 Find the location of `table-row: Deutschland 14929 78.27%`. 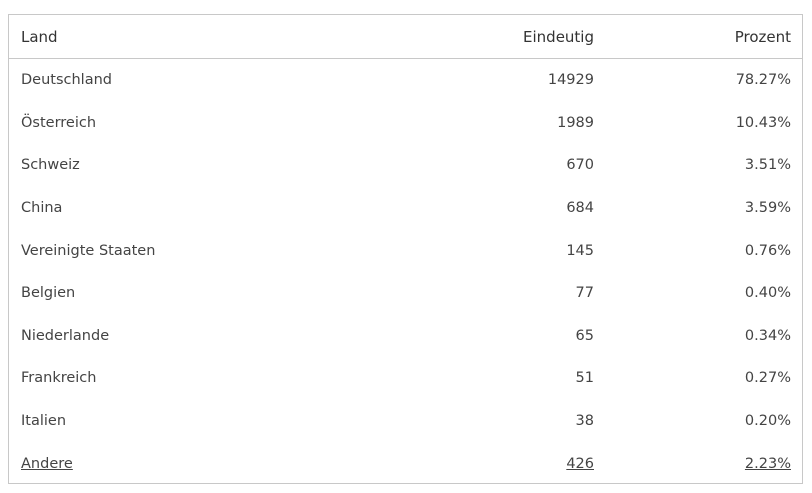

table-row: Deutschland 14929 78.27% is located at coordinates (405, 80).